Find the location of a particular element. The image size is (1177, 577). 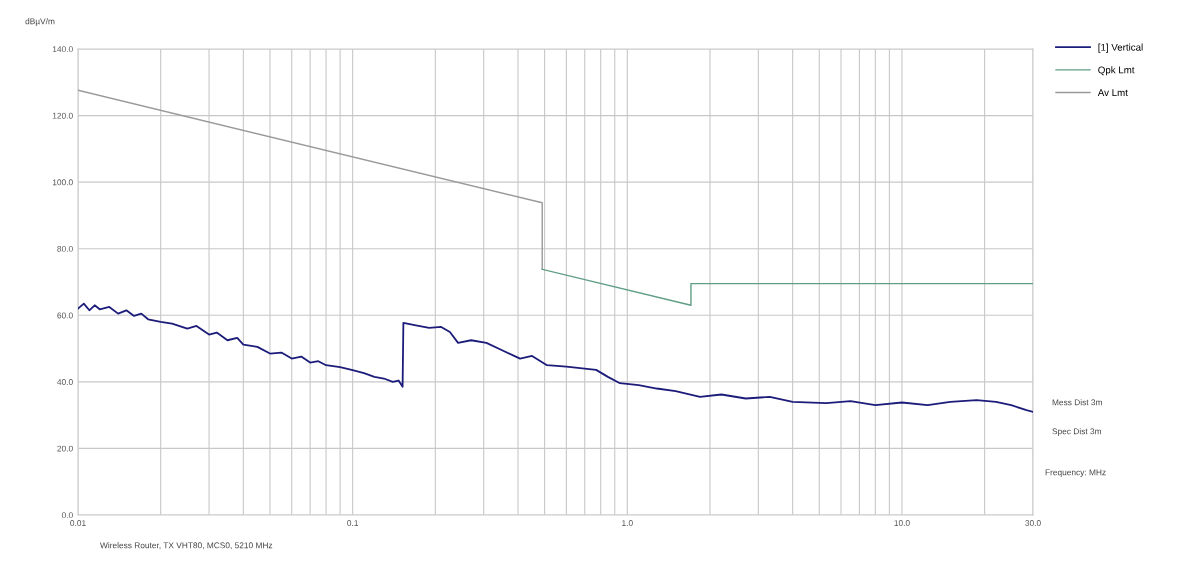

text: Mess Dist 3m is located at coordinates (1077, 402).